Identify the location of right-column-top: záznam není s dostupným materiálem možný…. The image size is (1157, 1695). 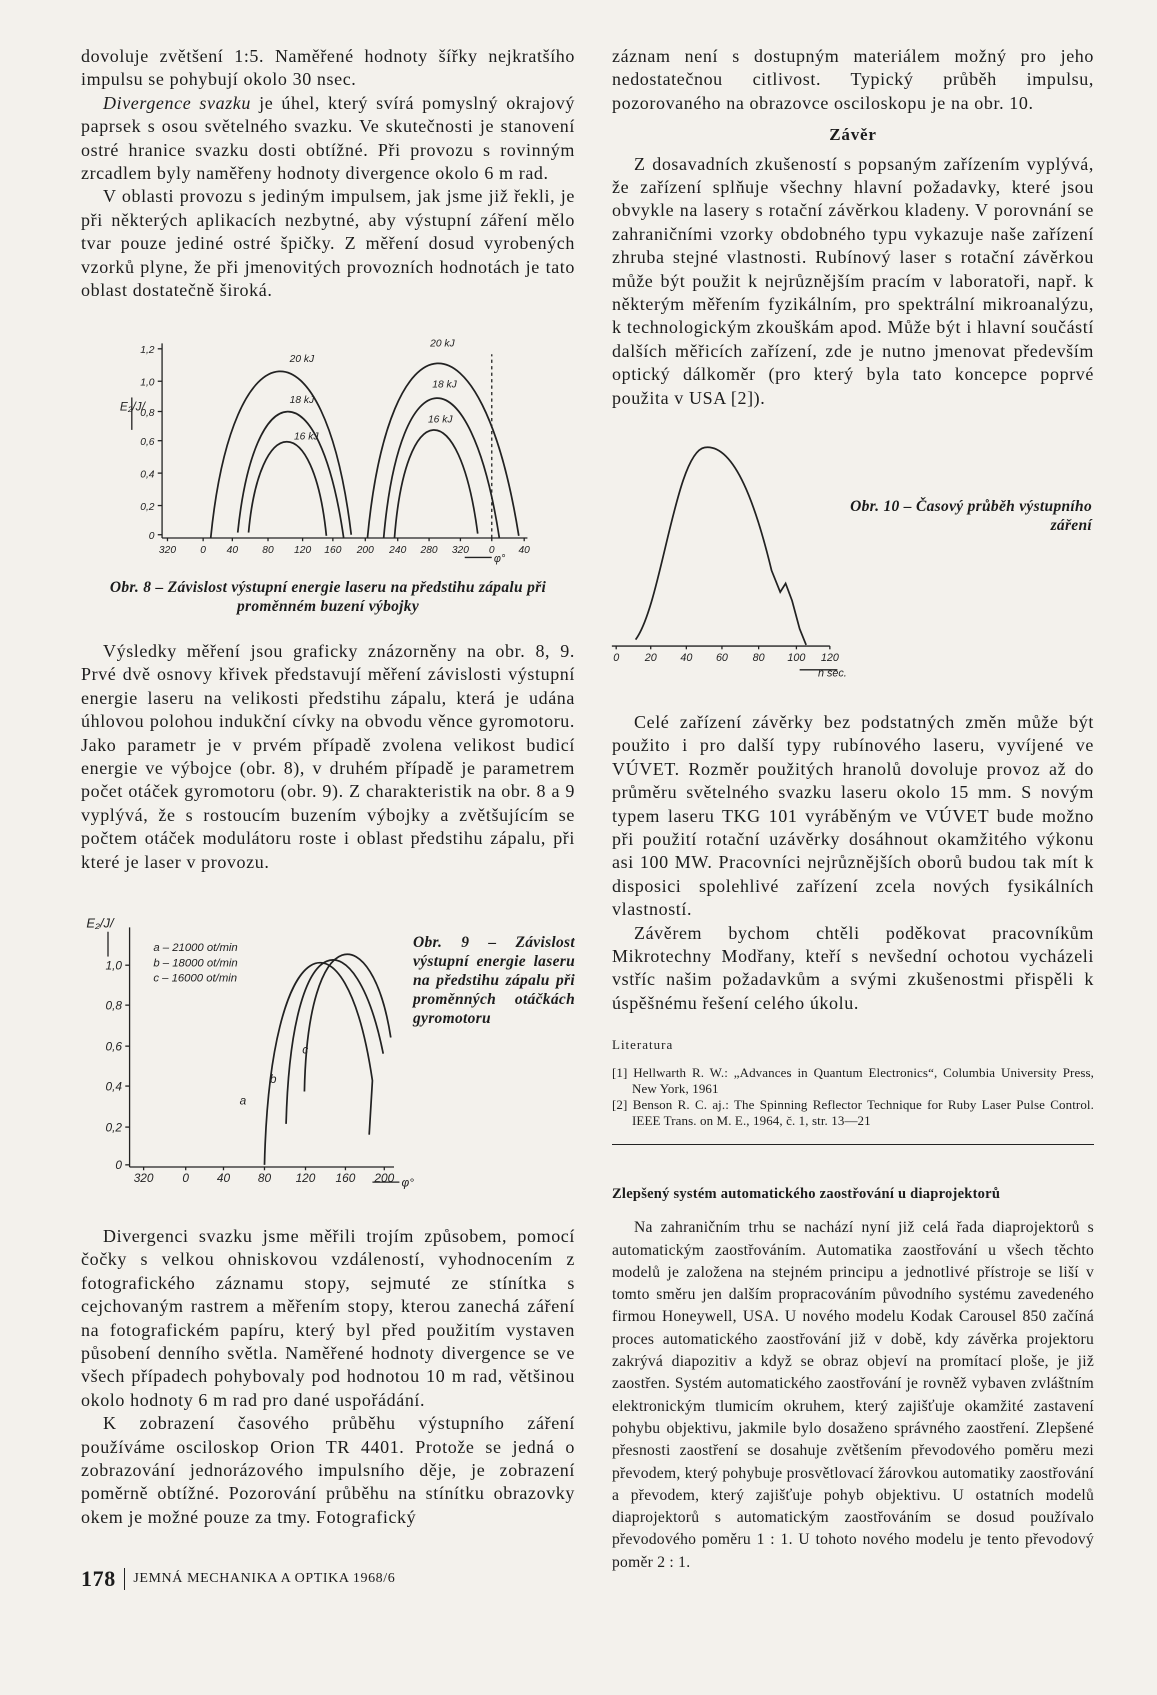
(853, 227).